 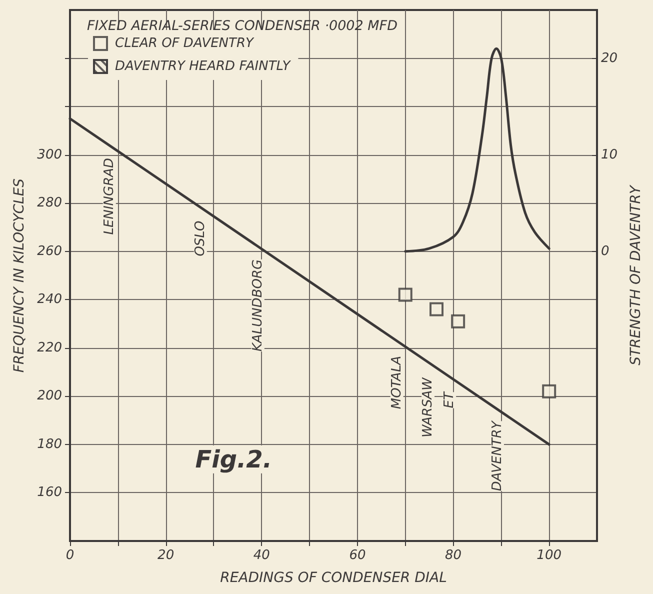 I want to click on x-tick-label: 60, so click(x=357, y=555).